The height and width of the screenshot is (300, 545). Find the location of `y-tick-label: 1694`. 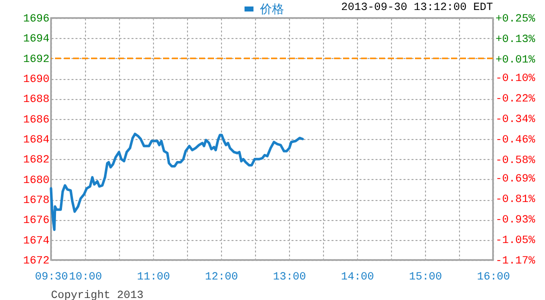

y-tick-label: 1694 is located at coordinates (36, 40).